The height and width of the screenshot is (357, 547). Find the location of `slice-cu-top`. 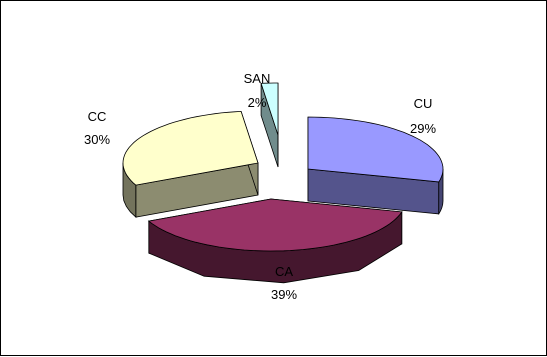

slice-cu-top is located at coordinates (375, 149).